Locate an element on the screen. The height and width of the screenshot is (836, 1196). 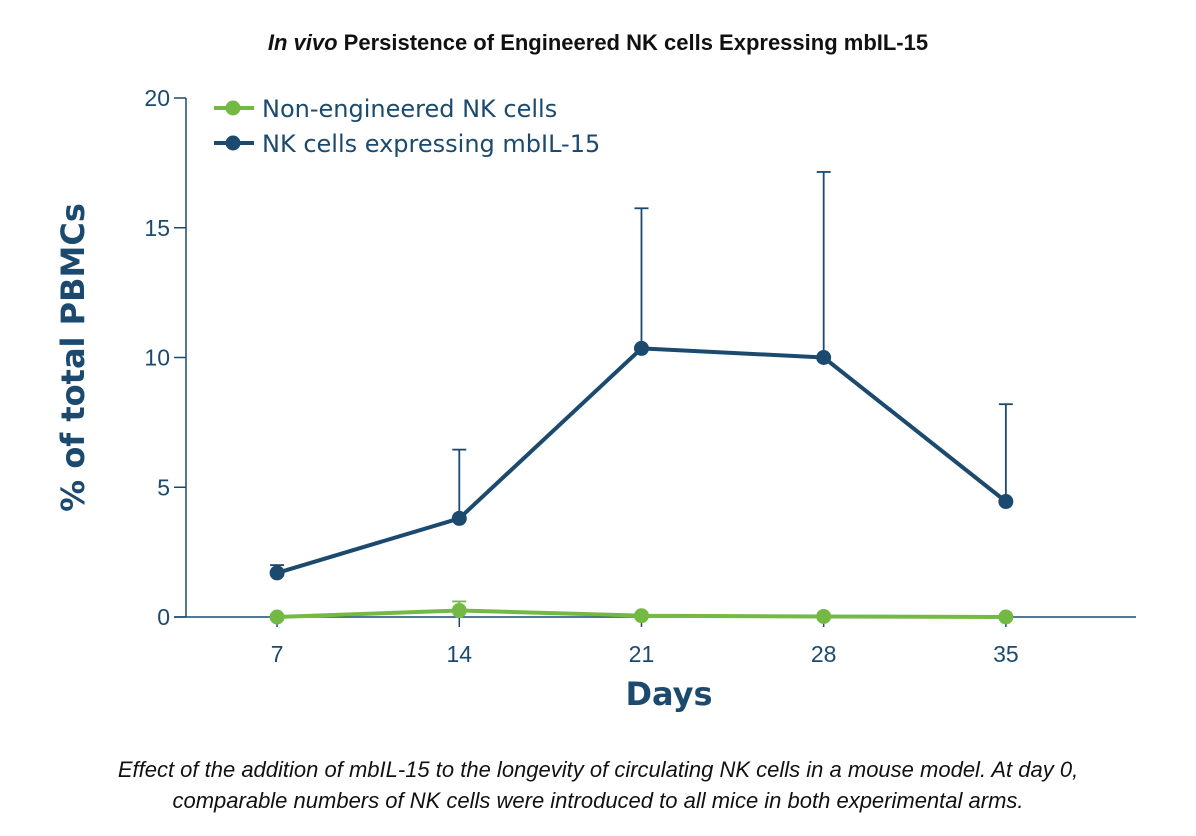
chart-title-italic: In vivo is located at coordinates (302, 42).